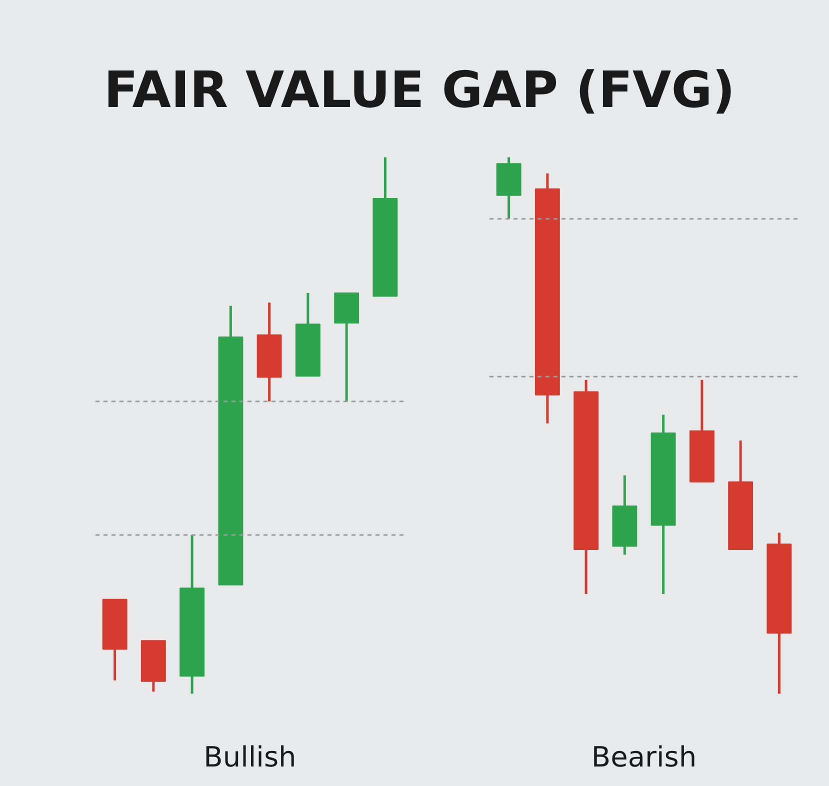 This screenshot has width=829, height=786. I want to click on x-axis-title: Bearish, so click(644, 757).